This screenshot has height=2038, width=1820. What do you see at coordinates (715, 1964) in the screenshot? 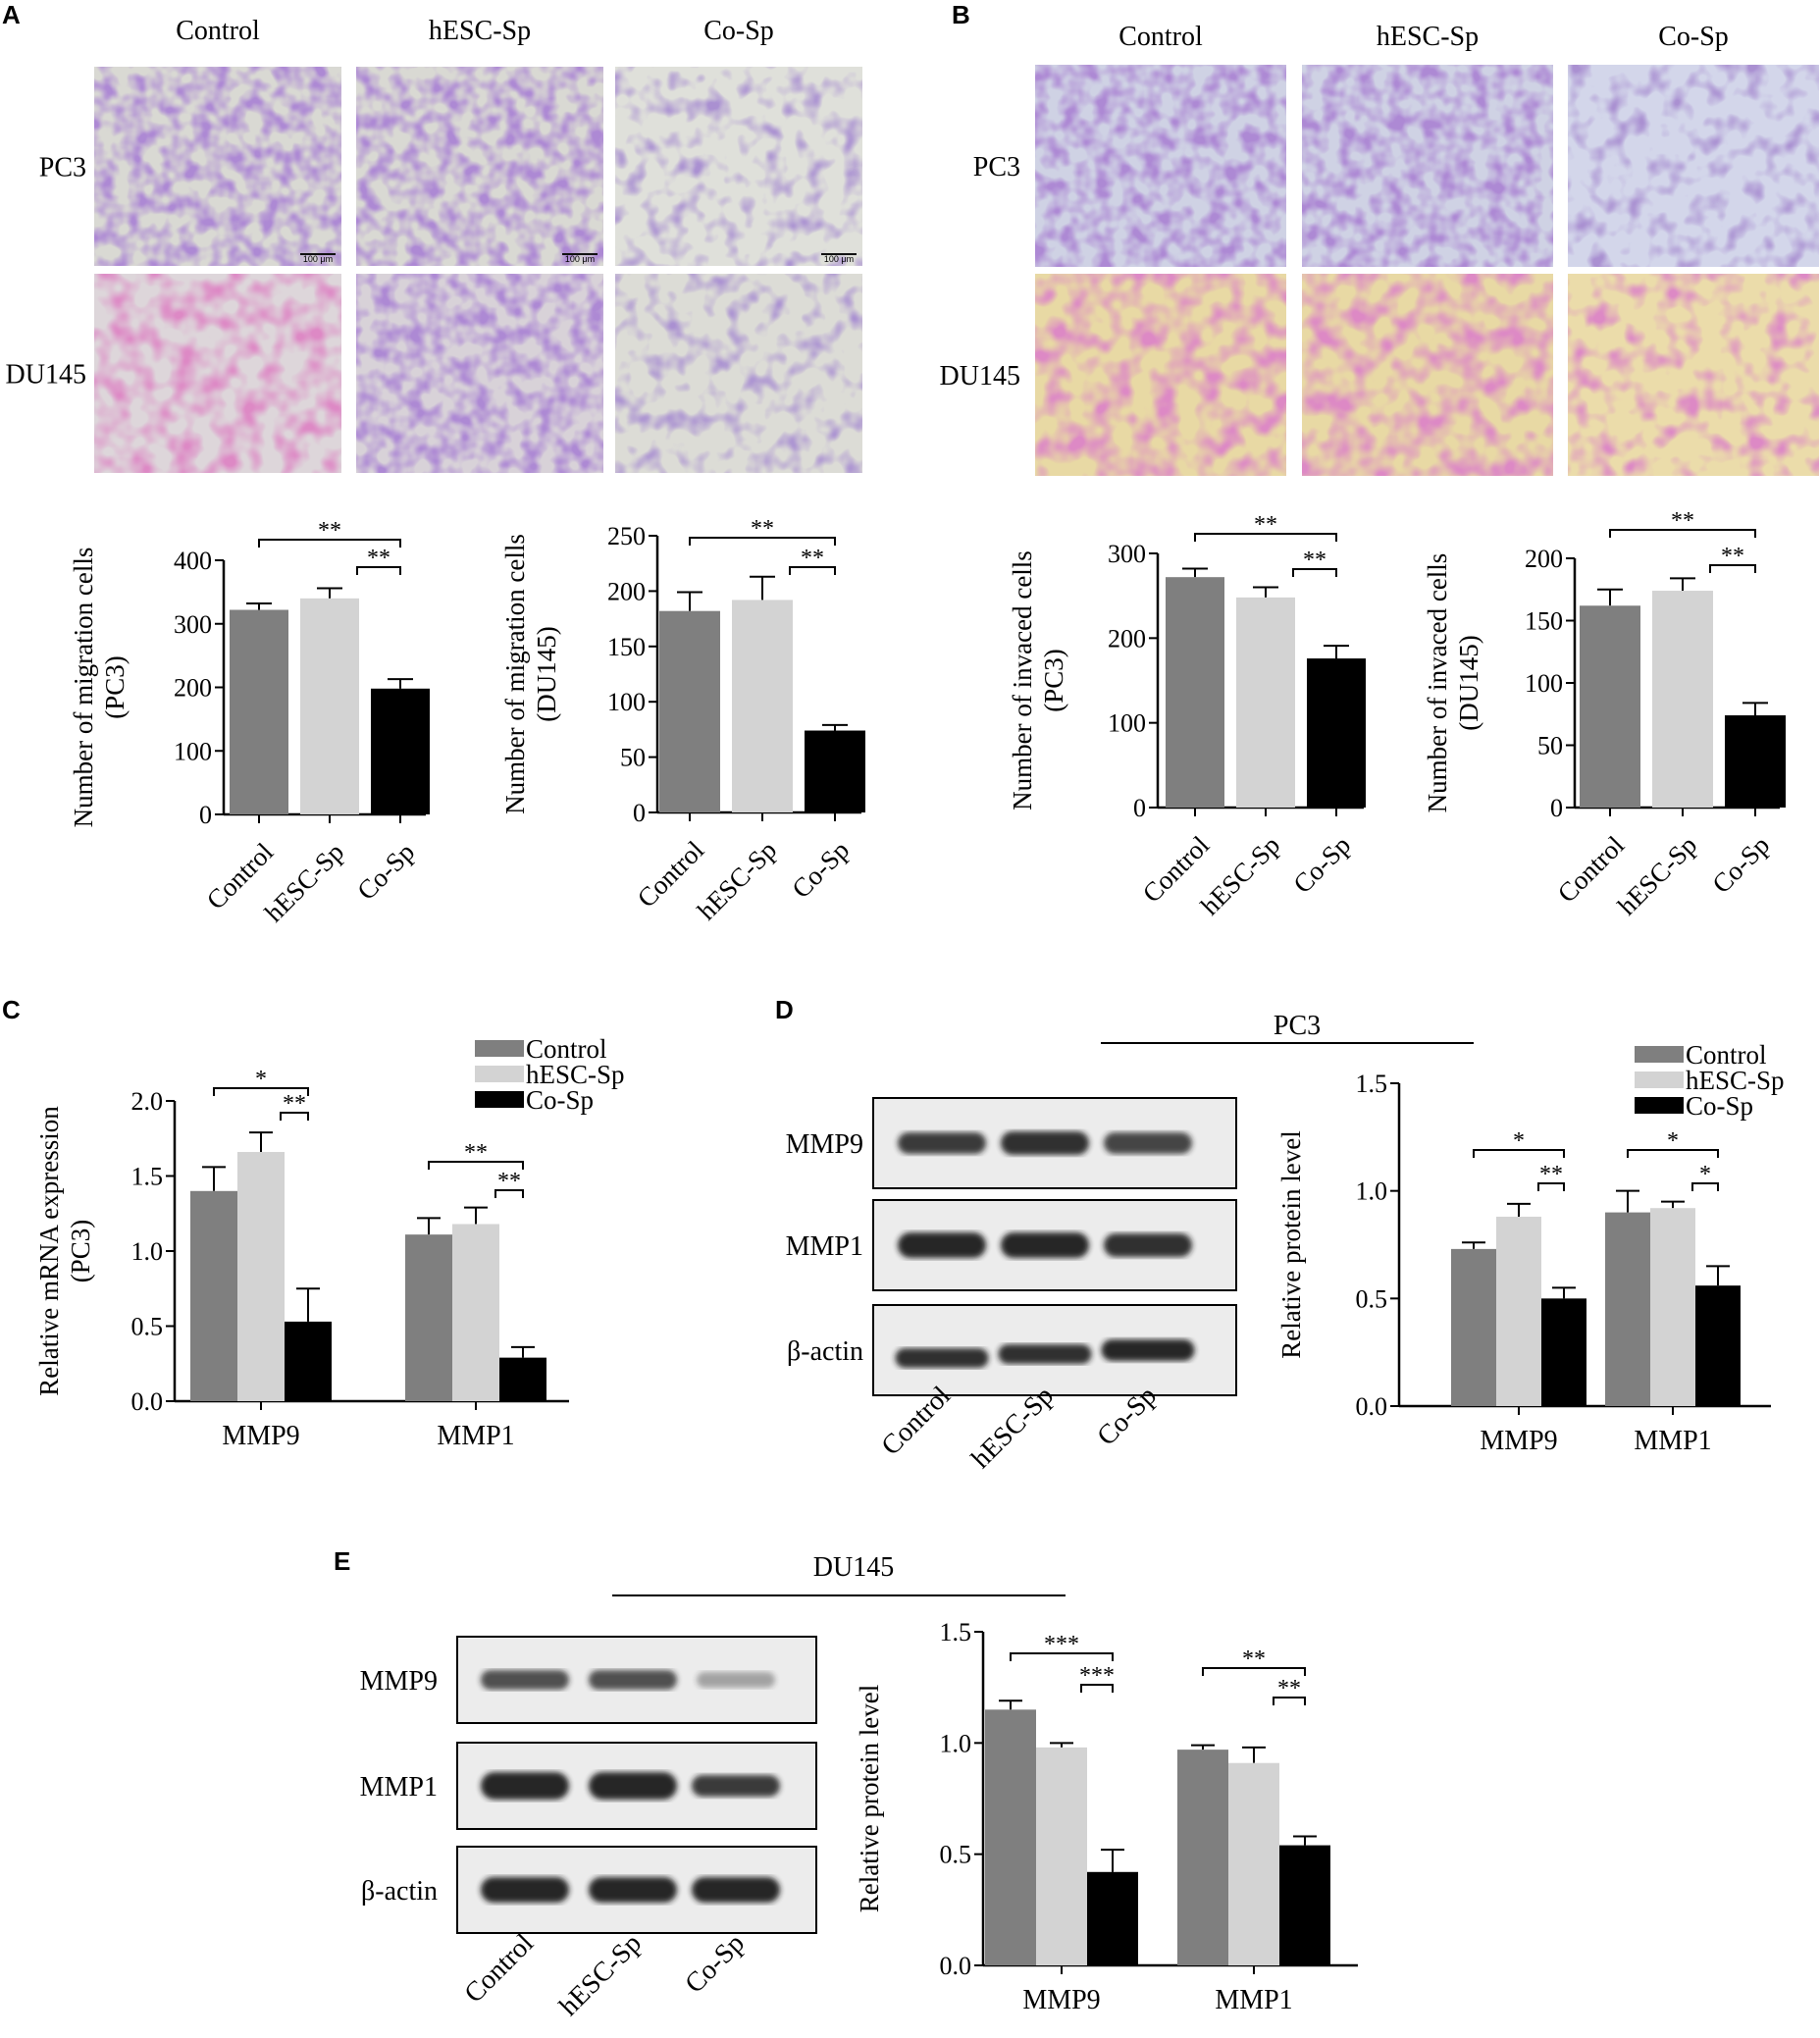
I see `blot-lane-label: Co-Sp` at bounding box center [715, 1964].